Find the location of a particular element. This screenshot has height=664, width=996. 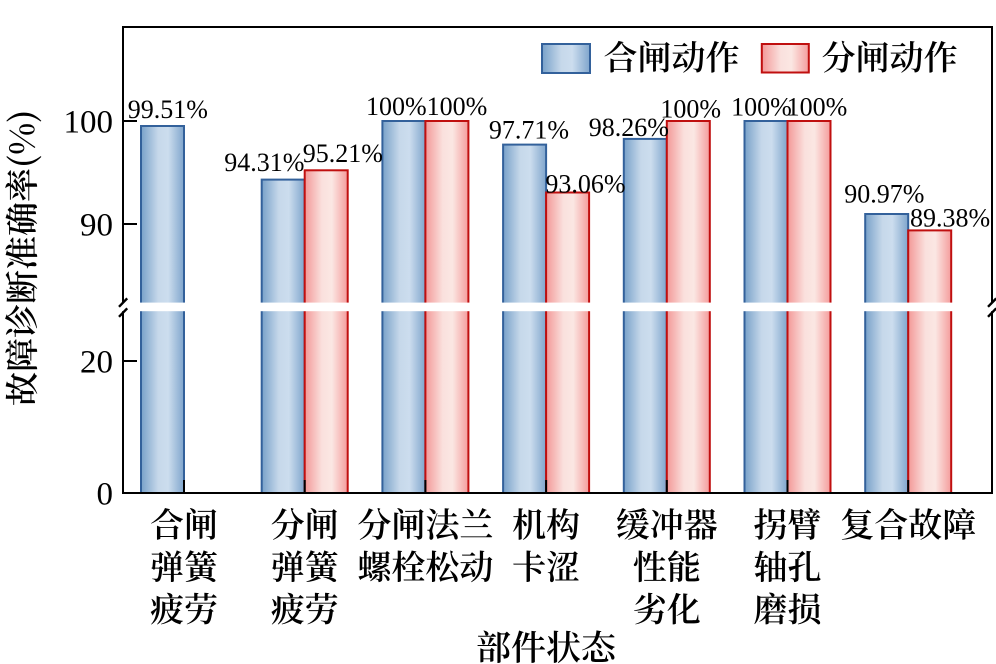

svg-text: 90.97% is located at coordinates (884, 194).